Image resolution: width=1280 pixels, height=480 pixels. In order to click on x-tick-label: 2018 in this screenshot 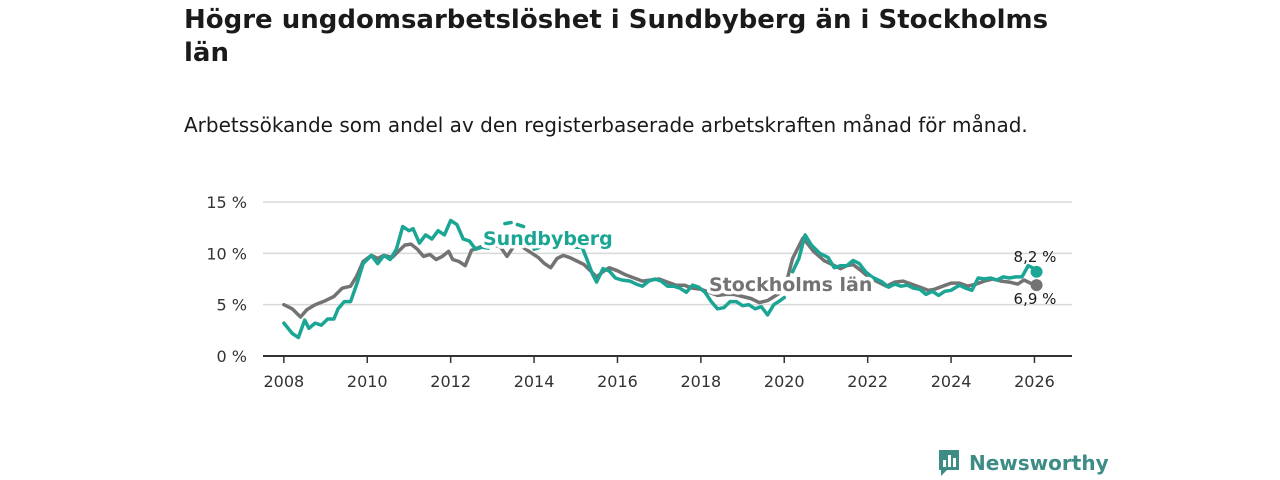, I will do `click(701, 381)`.